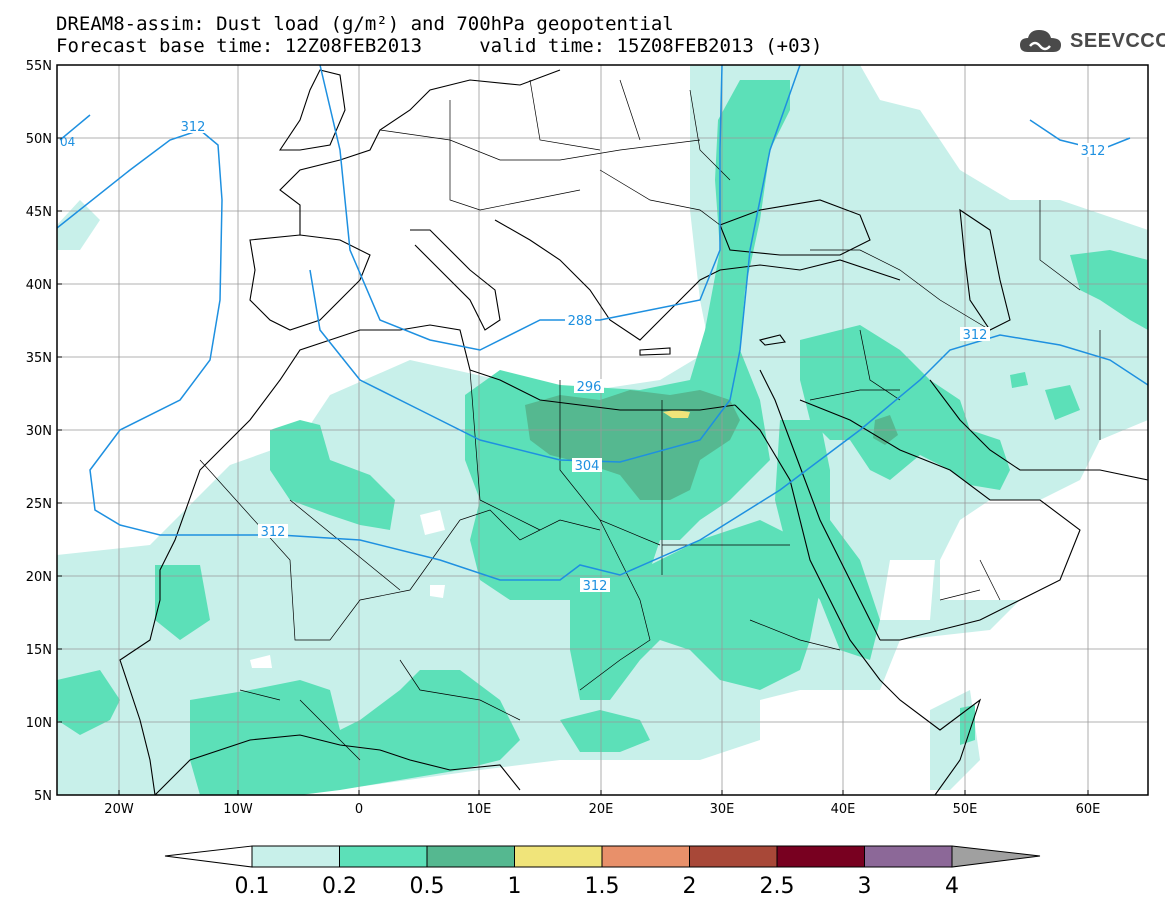  I want to click on lat-label: 20N, so click(39, 577).